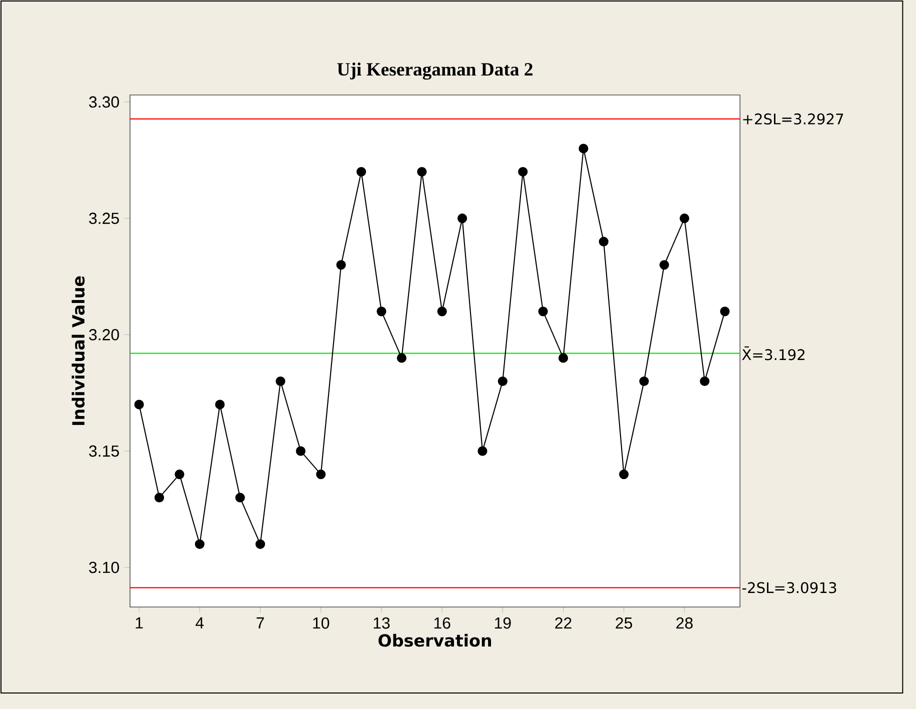  I want to click on x-tick-label: 25, so click(624, 623).